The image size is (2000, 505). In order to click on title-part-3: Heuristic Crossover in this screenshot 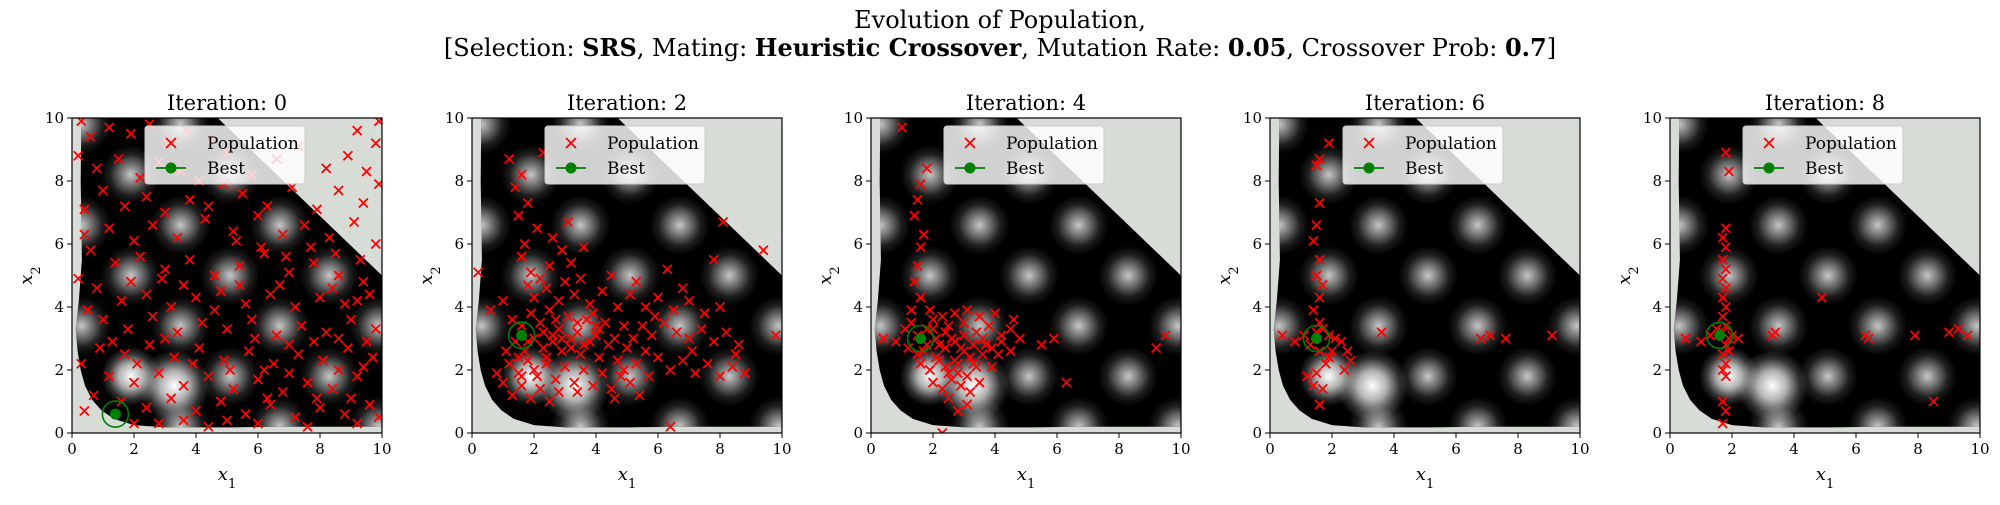, I will do `click(888, 47)`.